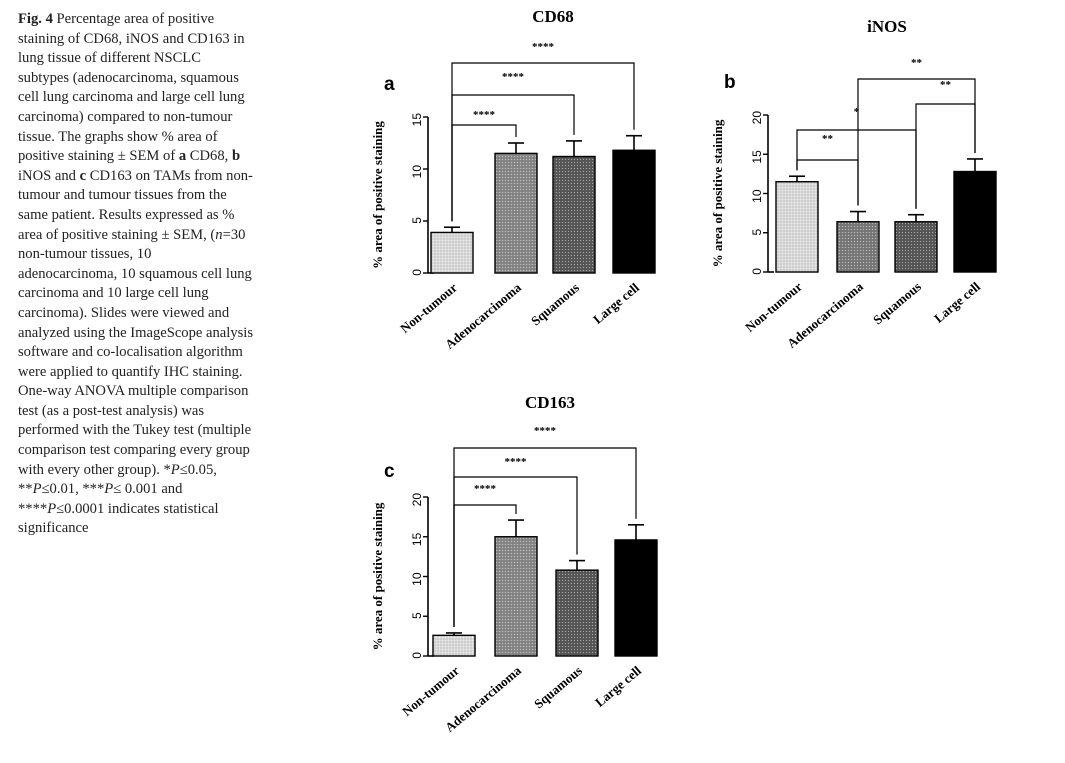 The image size is (1065, 763). I want to click on panel-letter: b, so click(730, 82).